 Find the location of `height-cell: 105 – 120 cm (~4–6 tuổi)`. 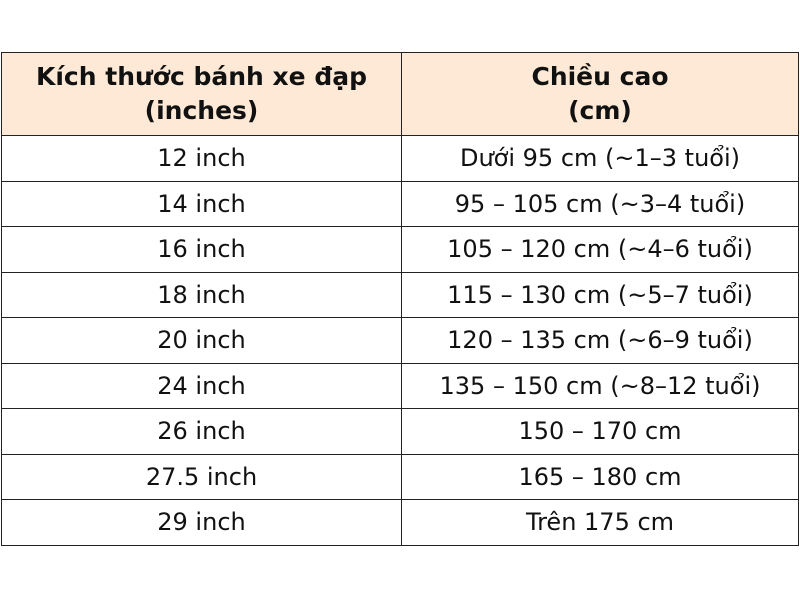

height-cell: 105 – 120 cm (~4–6 tuổi) is located at coordinates (600, 249).